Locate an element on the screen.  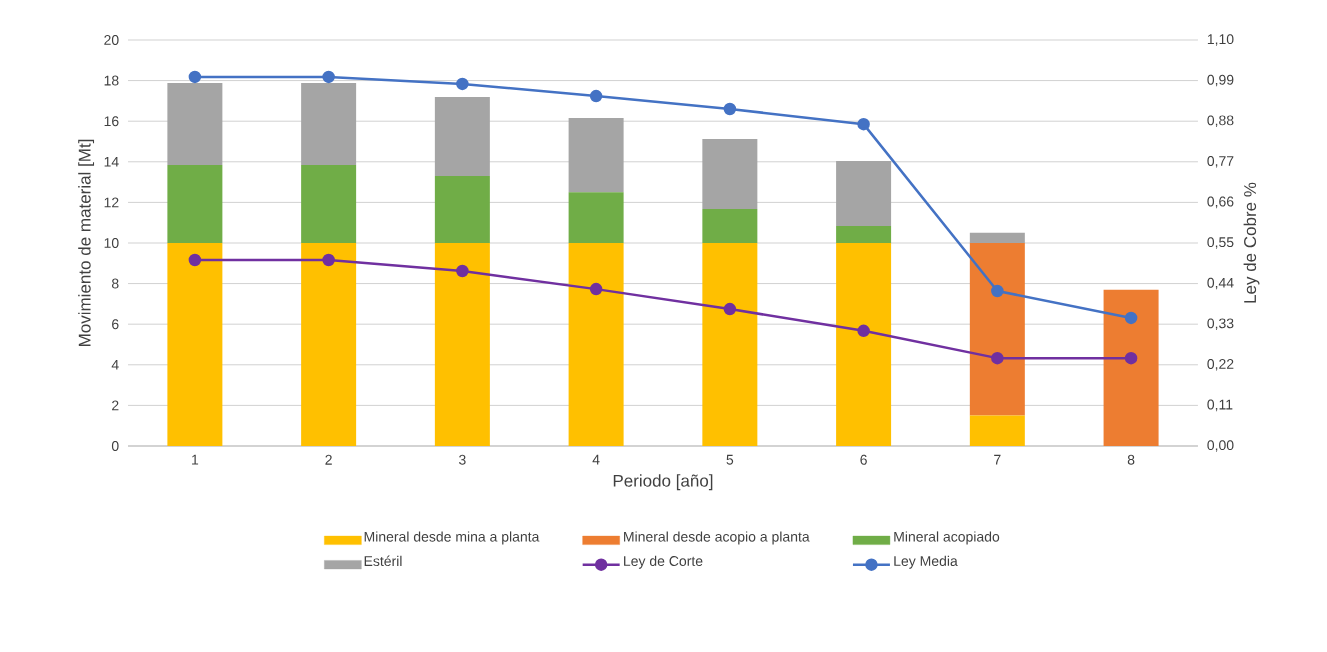
x-tick-label: 6 is located at coordinates (863, 459).